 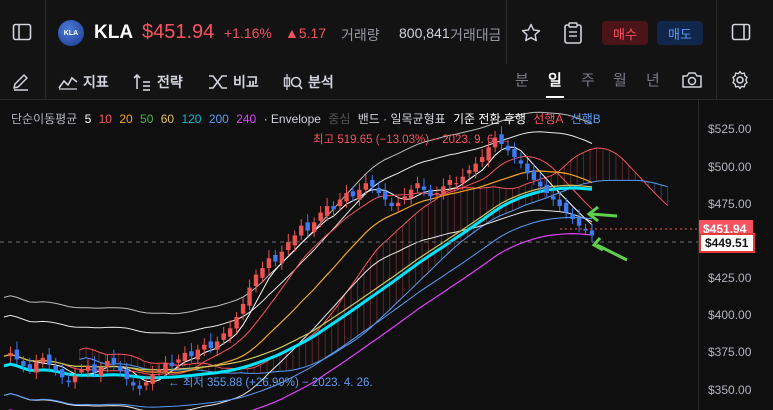 What do you see at coordinates (730, 167) in the screenshot?
I see `tick-500: $500.00` at bounding box center [730, 167].